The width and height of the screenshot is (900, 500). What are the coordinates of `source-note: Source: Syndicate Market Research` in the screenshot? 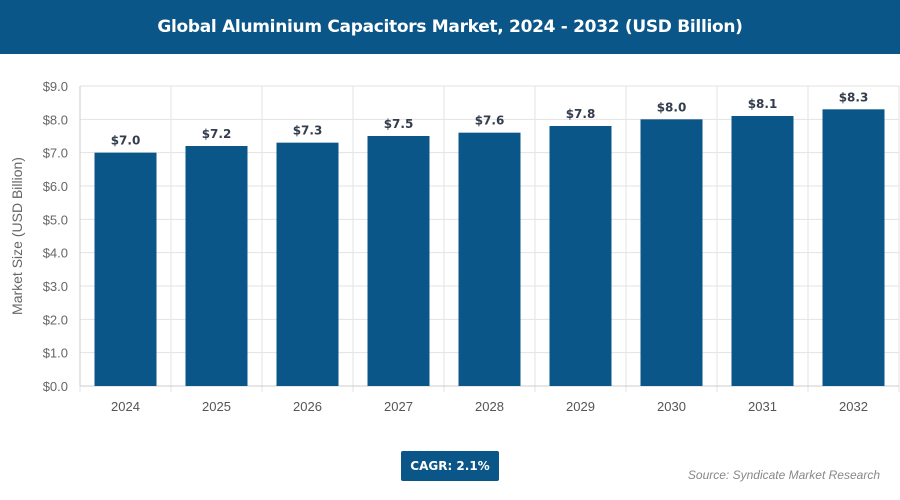 It's located at (783, 475).